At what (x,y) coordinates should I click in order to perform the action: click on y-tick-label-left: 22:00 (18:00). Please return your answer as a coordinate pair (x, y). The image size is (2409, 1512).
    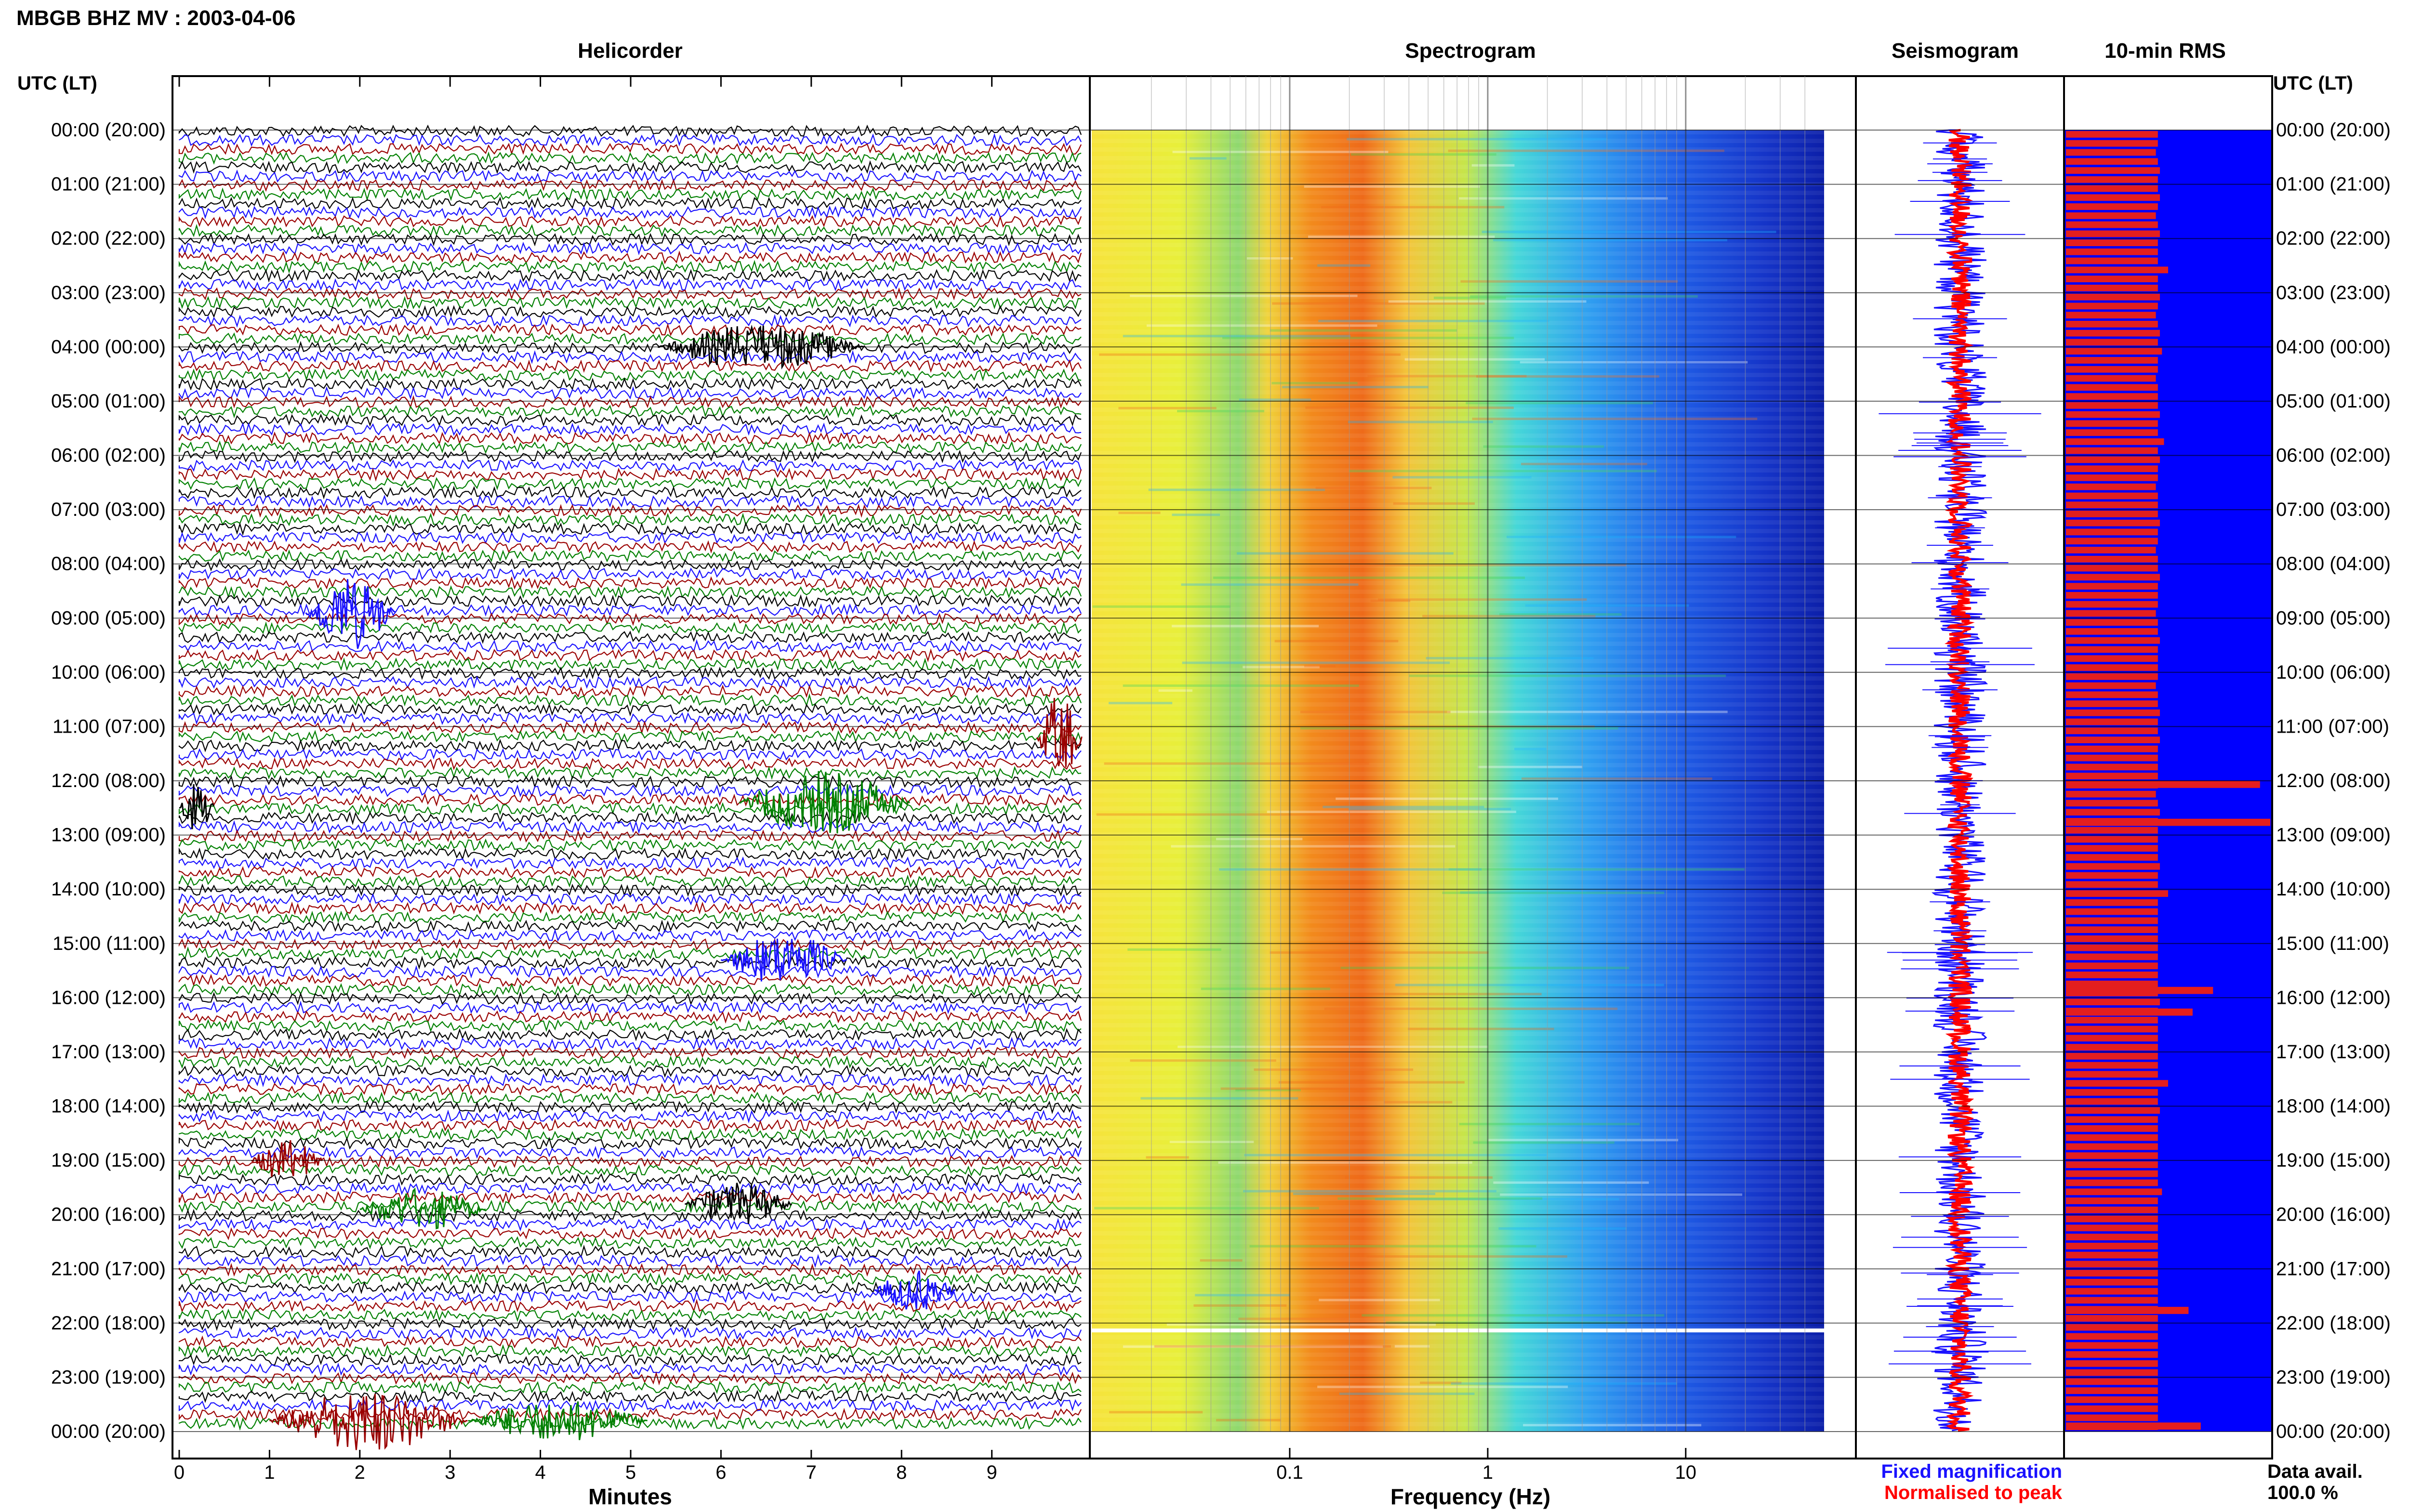
    Looking at the image, I should click on (108, 1323).